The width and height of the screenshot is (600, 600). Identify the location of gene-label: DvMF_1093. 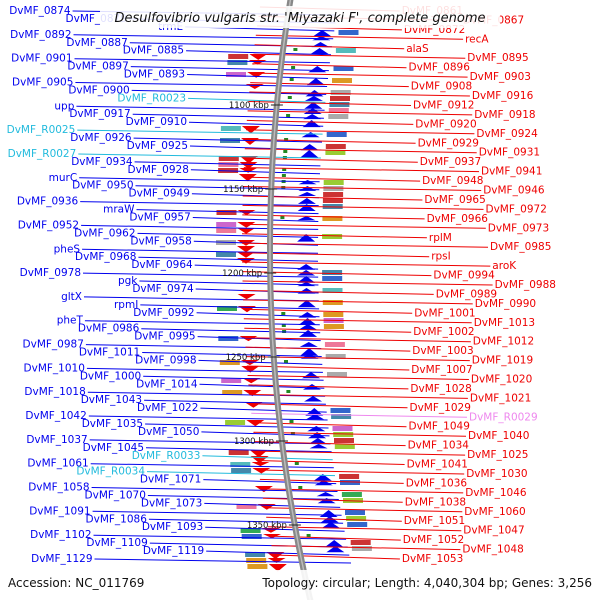
(172, 527).